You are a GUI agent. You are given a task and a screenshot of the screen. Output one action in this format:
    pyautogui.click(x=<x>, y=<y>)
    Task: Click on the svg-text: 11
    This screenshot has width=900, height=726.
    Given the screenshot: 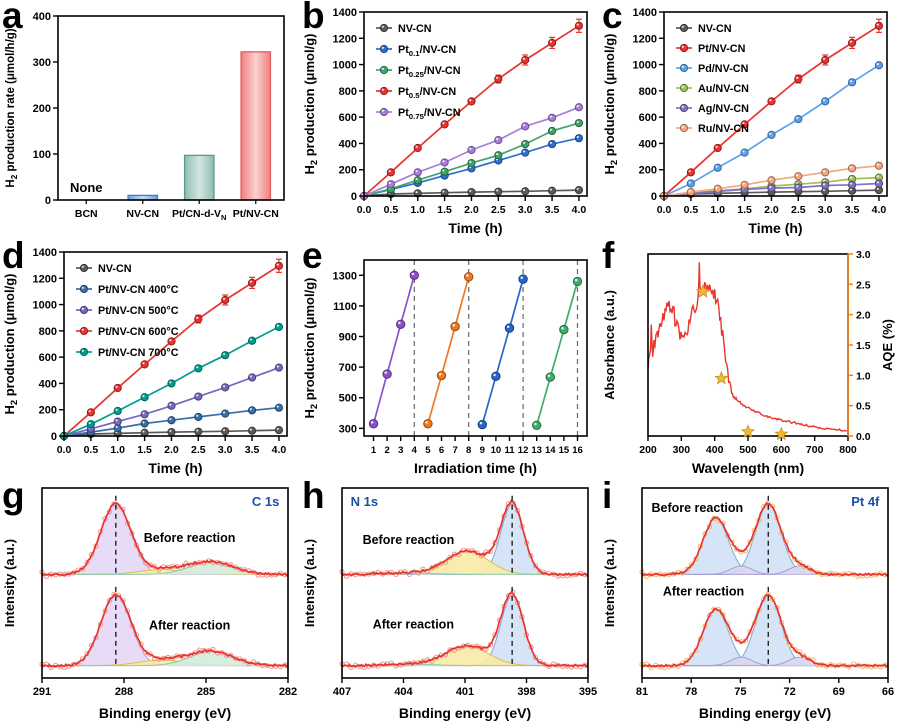 What is the action you would take?
    pyautogui.click(x=509, y=450)
    